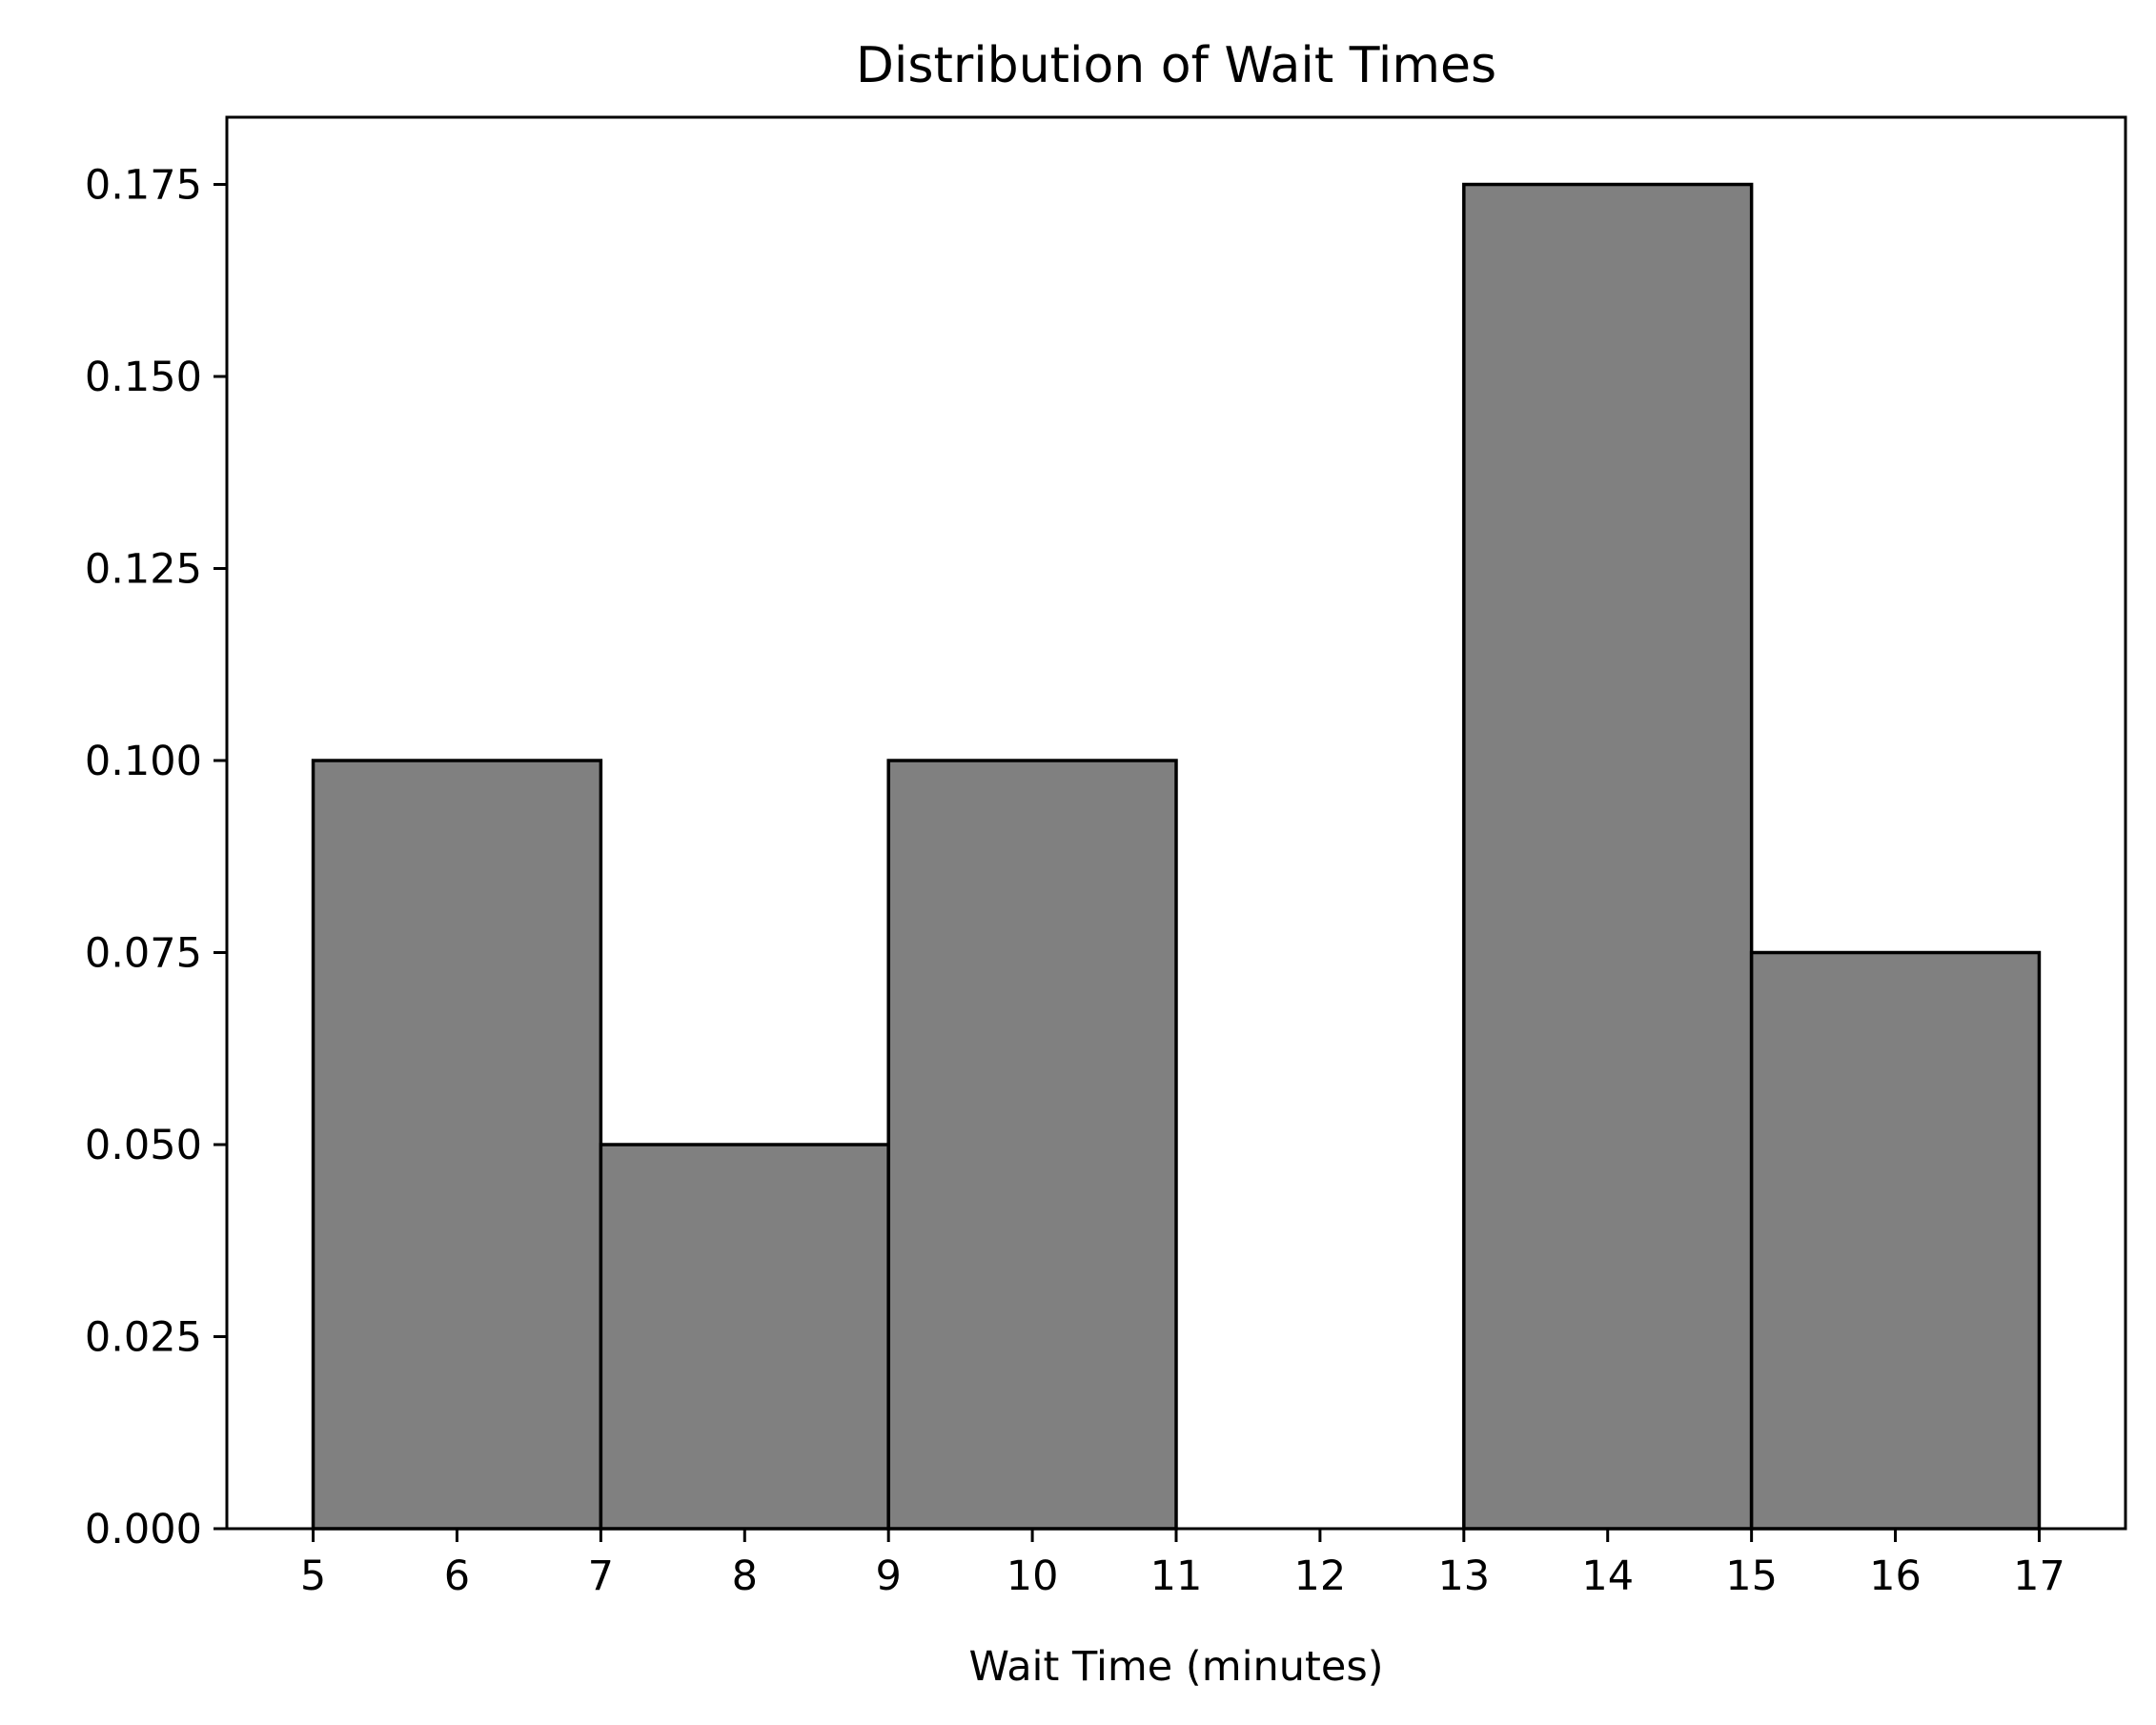 This screenshot has height=1725, width=2156. I want to click on x-axis-ticks: 5 6 7 8 9 10 11 12 13 14 15 16 17, so click(1183, 1564).